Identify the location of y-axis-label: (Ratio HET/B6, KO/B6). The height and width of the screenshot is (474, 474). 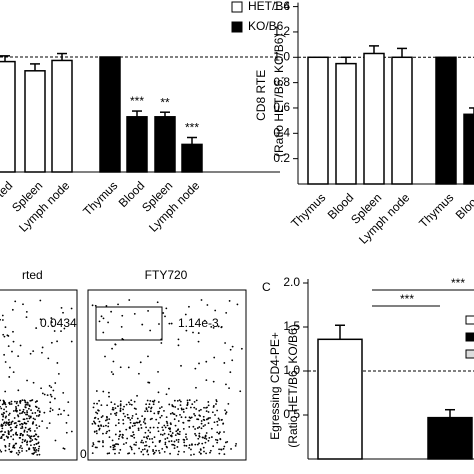
(279, 95).